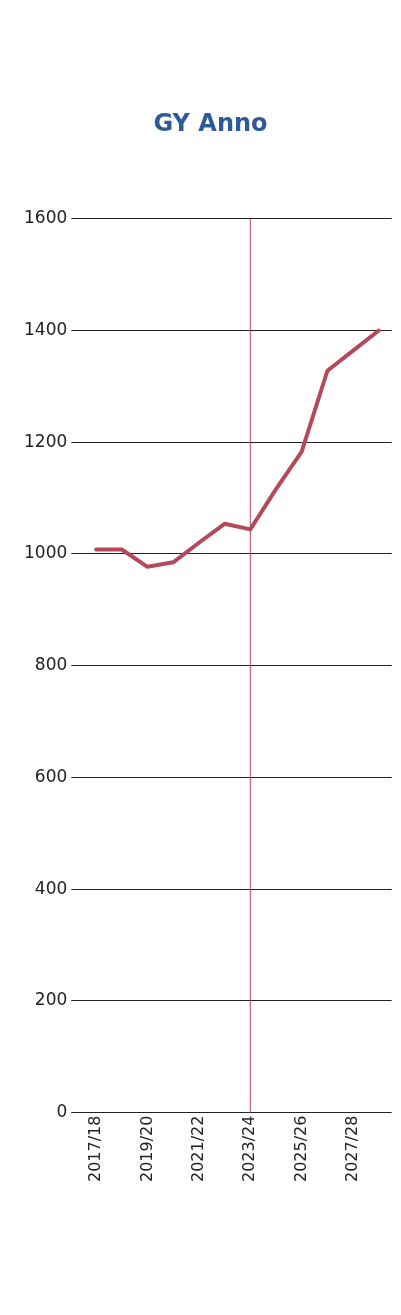 The width and height of the screenshot is (401, 1315). Describe the element at coordinates (51, 887) in the screenshot. I see `y-tick-label: 400` at that location.